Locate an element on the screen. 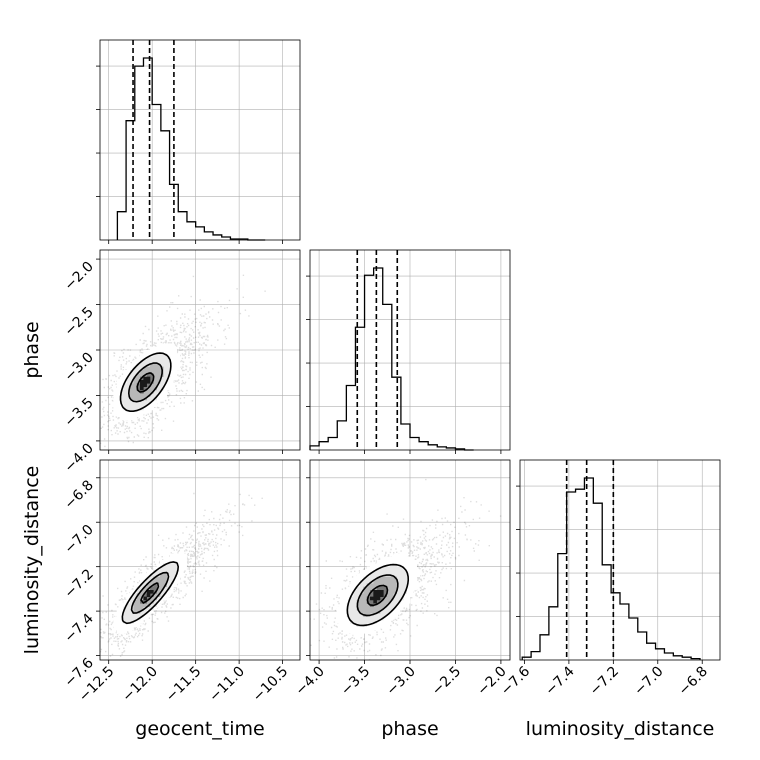 This screenshot has height=760, width=760. x-axis-label-geocent_time: geocent_time is located at coordinates (199, 729).